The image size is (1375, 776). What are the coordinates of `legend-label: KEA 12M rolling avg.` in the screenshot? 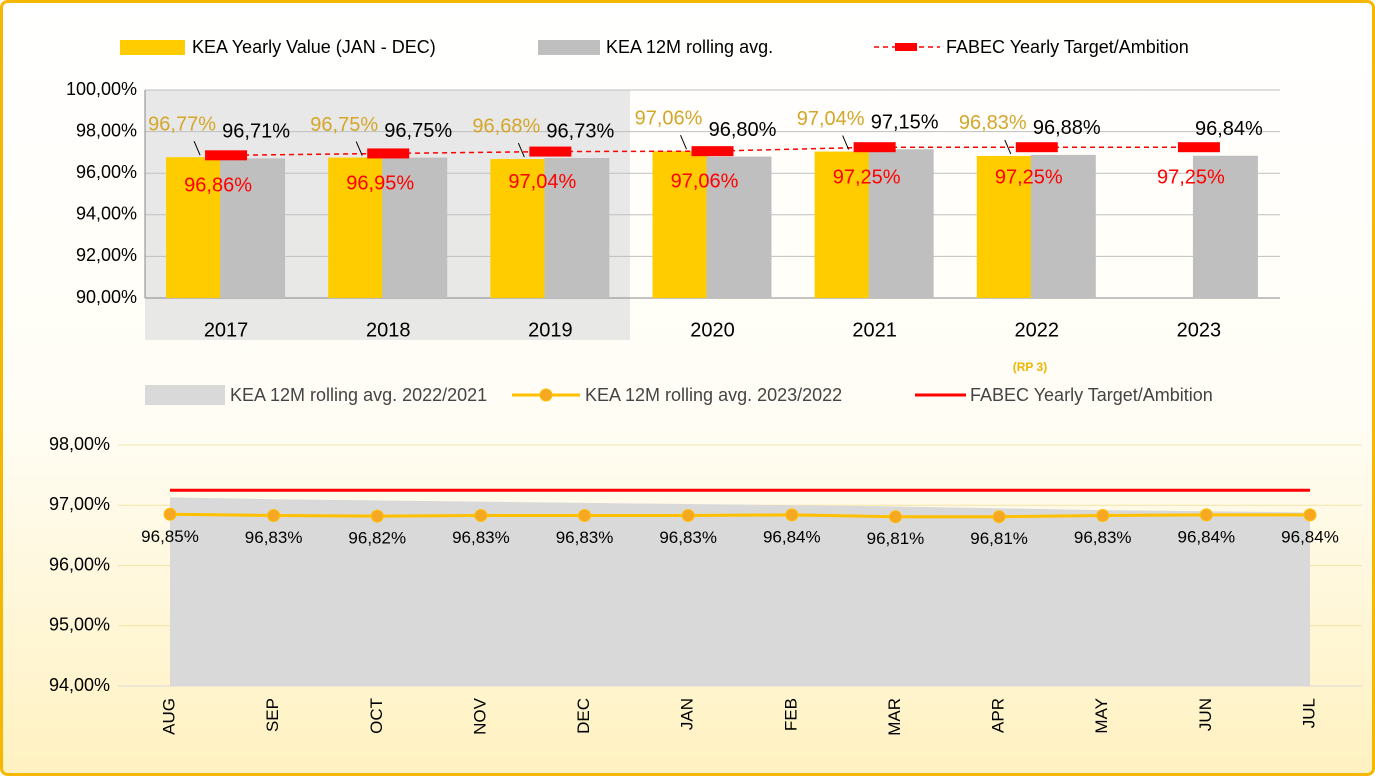 It's located at (689, 47).